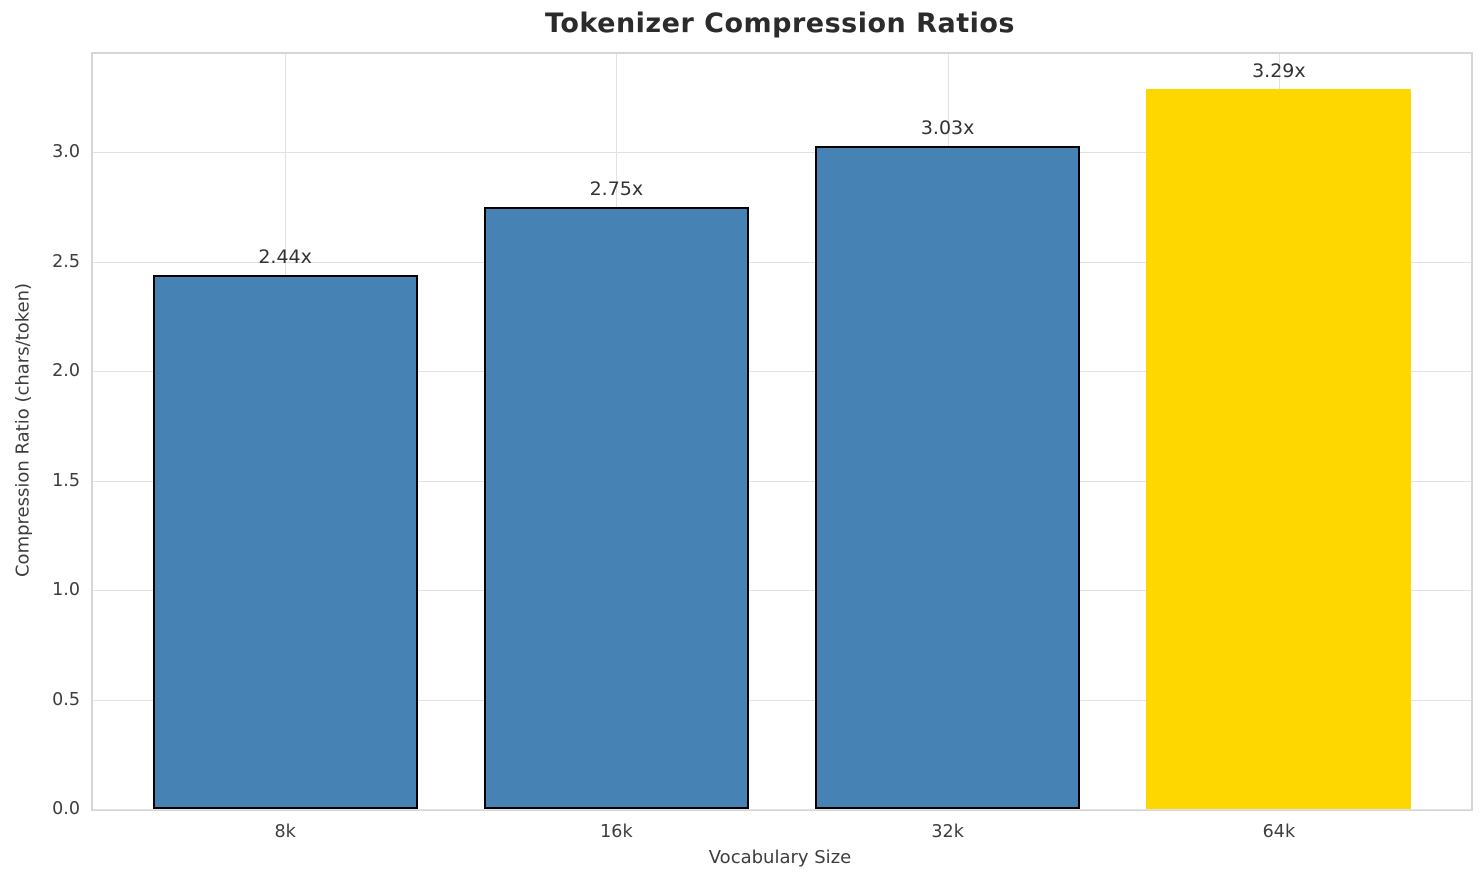 This screenshot has width=1484, height=885. I want to click on y-tick-label: 3.0, so click(66, 152).